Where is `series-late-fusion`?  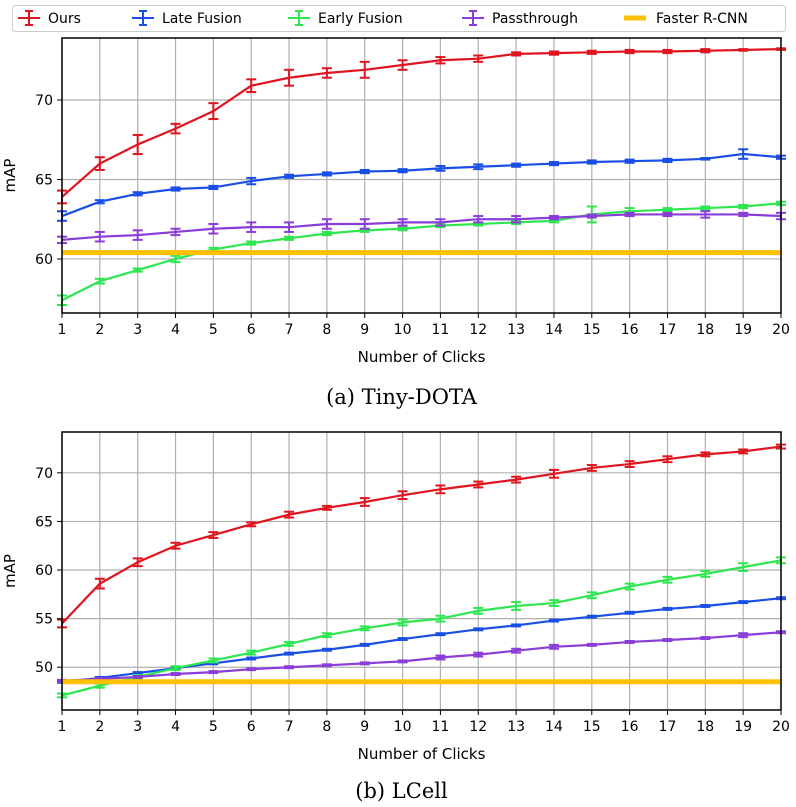
series-late-fusion is located at coordinates (421, 185).